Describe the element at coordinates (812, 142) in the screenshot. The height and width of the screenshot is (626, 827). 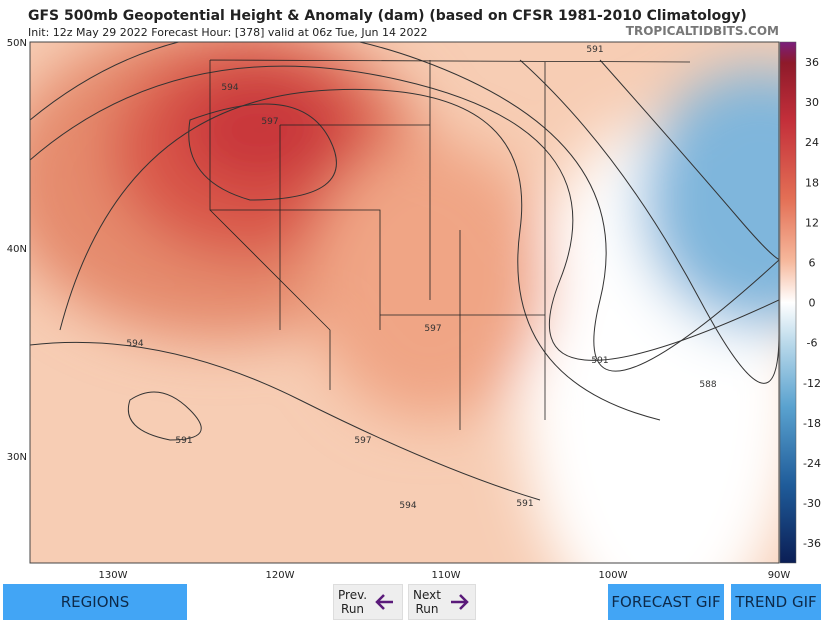
I see `colorbar-label: 24` at that location.